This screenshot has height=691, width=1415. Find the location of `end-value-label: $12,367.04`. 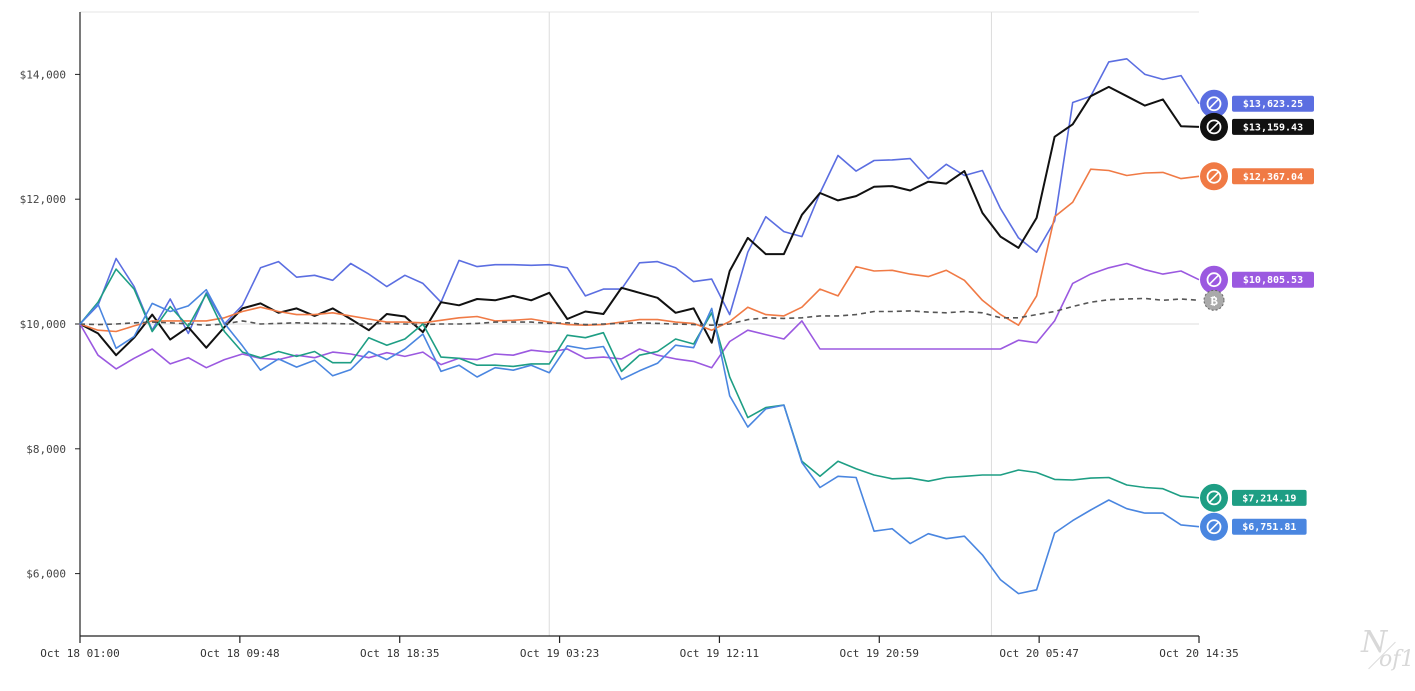

end-value-label: $12,367.04 is located at coordinates (1273, 177).